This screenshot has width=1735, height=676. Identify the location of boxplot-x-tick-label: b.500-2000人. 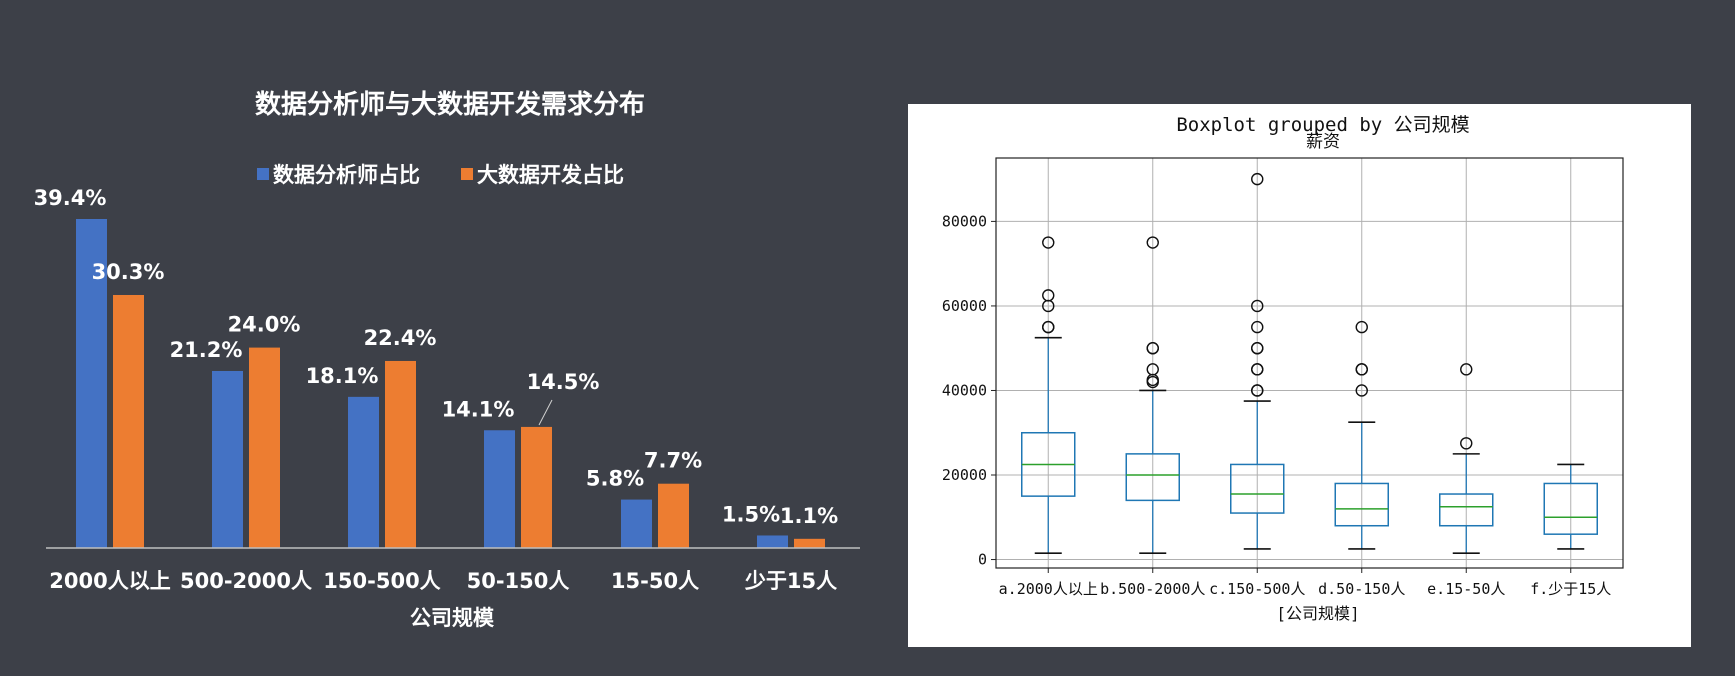
(1152, 589).